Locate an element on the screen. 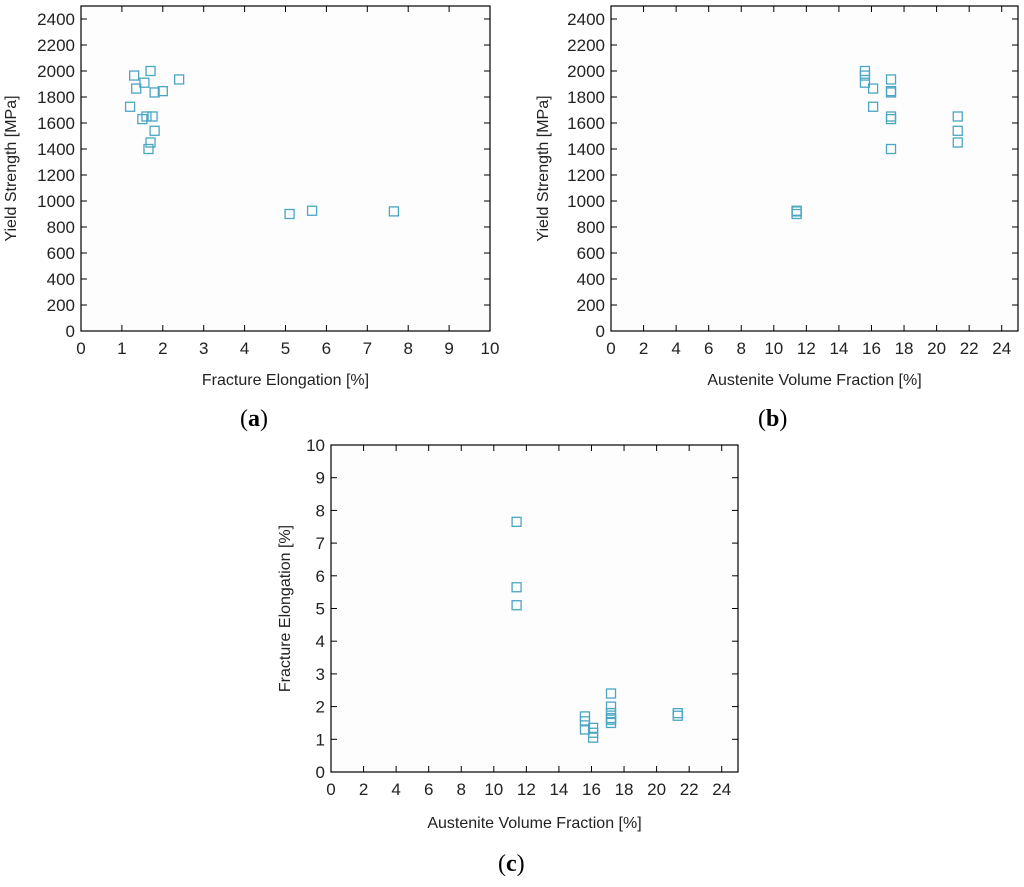 The height and width of the screenshot is (887, 1024). y-tick-label: 8 is located at coordinates (320, 510).